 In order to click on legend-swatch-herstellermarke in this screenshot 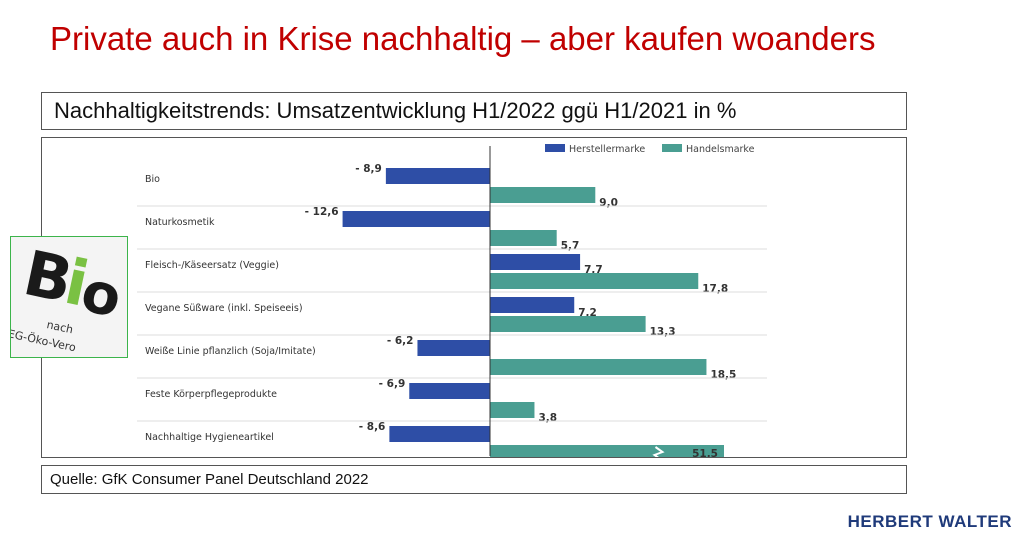, I will do `click(555, 148)`.